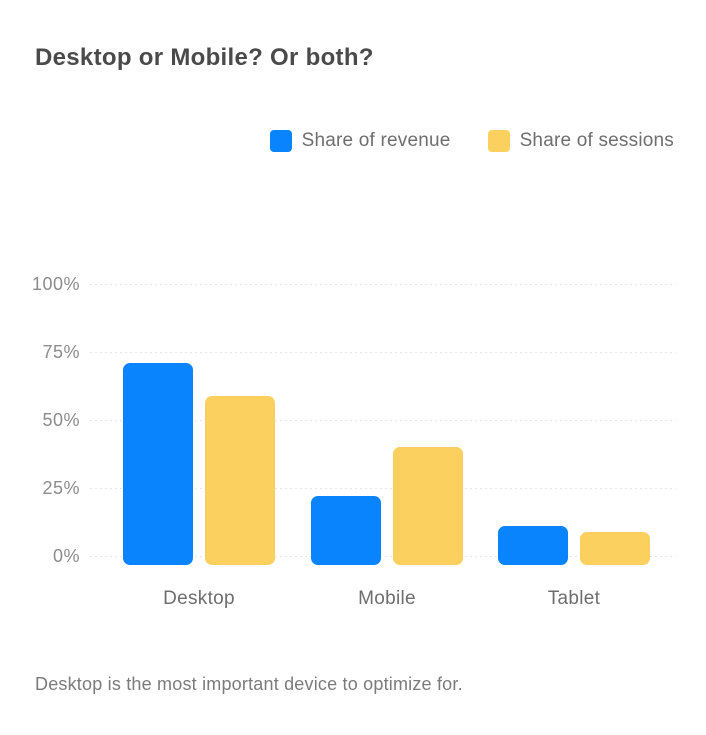  I want to click on bar-share-of-revenue-mobile, so click(346, 530).